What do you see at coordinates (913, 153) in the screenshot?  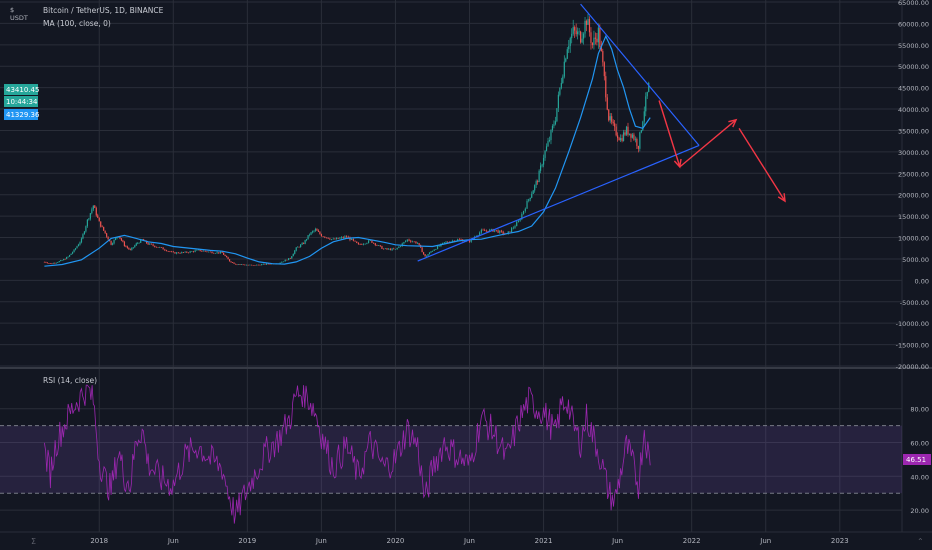 I see `y-tick-label: 30000.00` at bounding box center [913, 153].